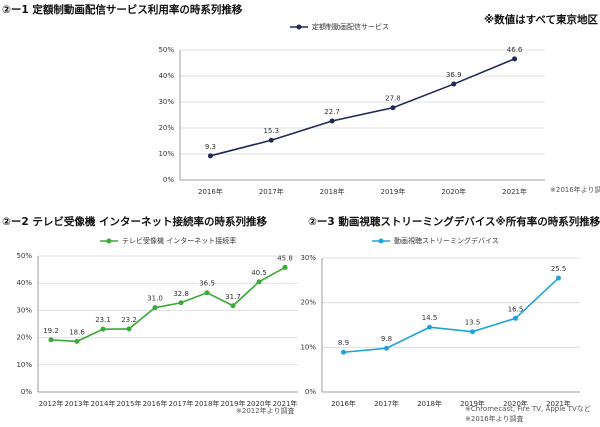 Image resolution: width=600 pixels, height=427 pixels. Describe the element at coordinates (541, 19) in the screenshot. I see `page-note: ※数値はすべて東京地区` at that location.